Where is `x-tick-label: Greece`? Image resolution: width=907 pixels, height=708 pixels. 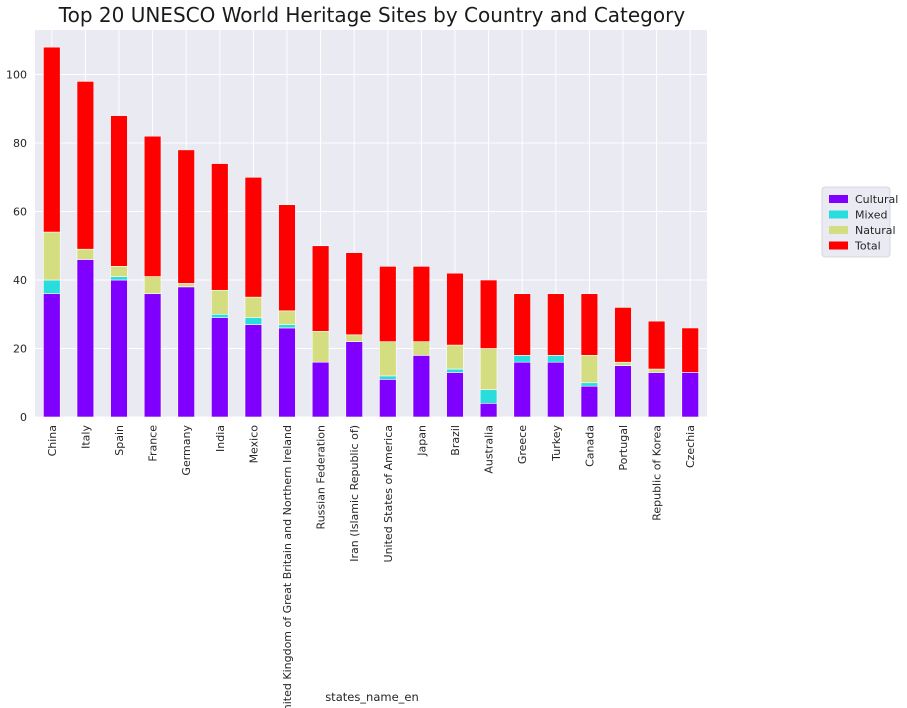 x-tick-label: Greece is located at coordinates (522, 444).